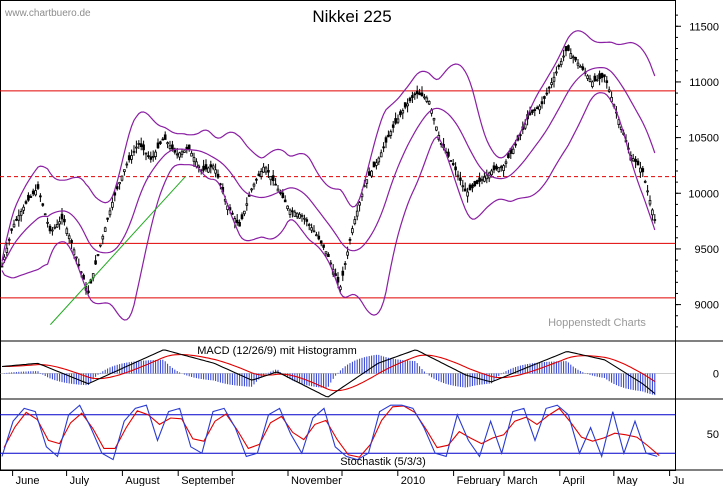  What do you see at coordinates (80, 480) in the screenshot?
I see `x-tick-label: July` at bounding box center [80, 480].